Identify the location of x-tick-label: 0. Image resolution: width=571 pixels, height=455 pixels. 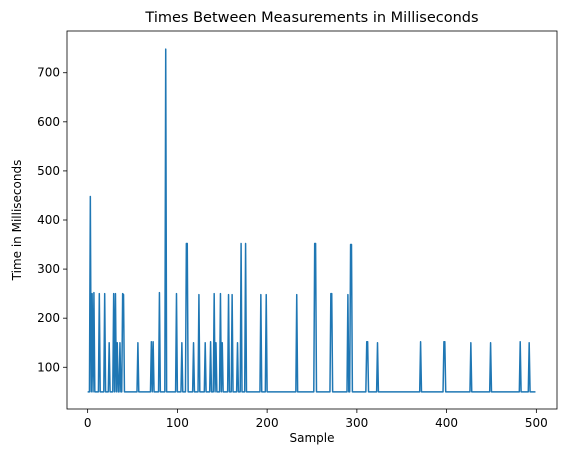
(88, 423).